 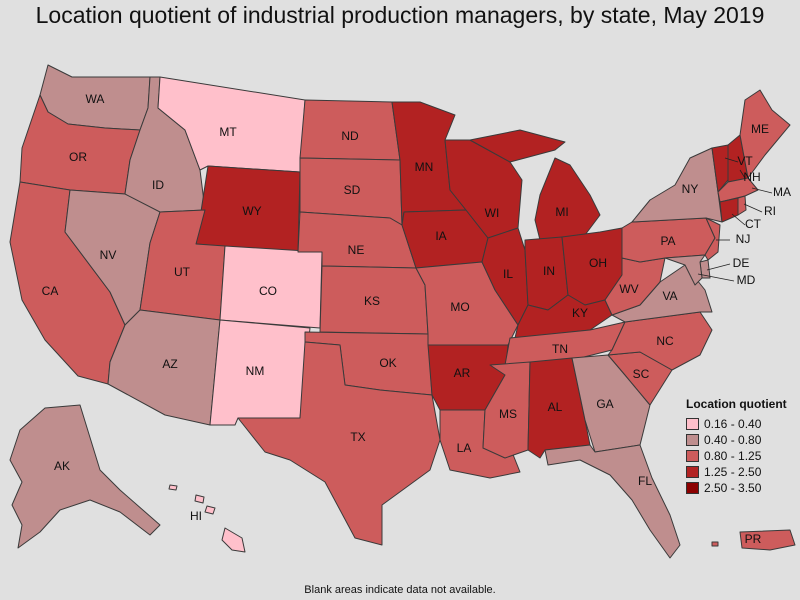 I want to click on state-label-IL: IL, so click(x=508, y=274).